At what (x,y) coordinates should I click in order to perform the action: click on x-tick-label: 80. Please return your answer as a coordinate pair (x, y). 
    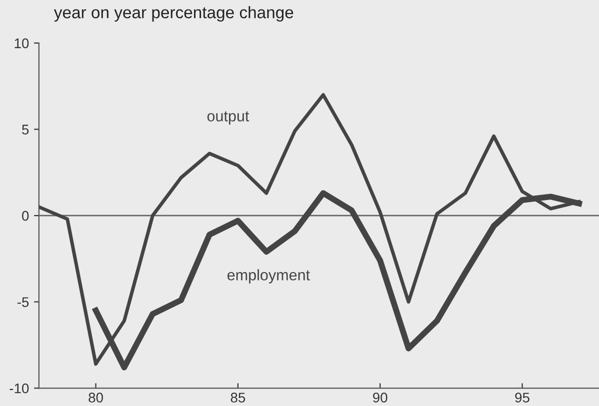
    Looking at the image, I should click on (95, 397).